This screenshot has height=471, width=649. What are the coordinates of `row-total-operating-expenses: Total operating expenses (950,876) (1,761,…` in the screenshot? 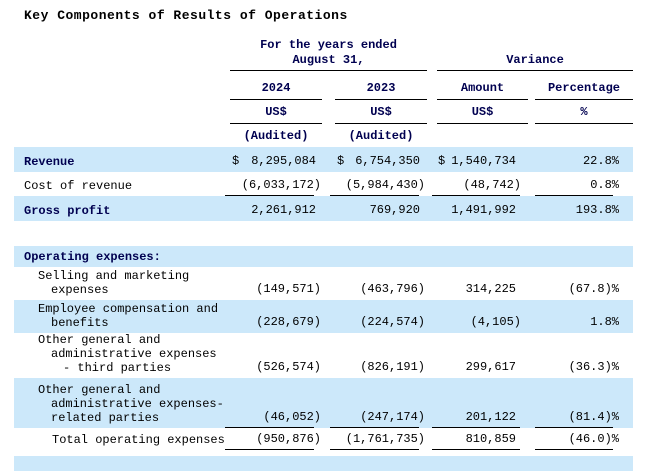 It's located at (323, 439).